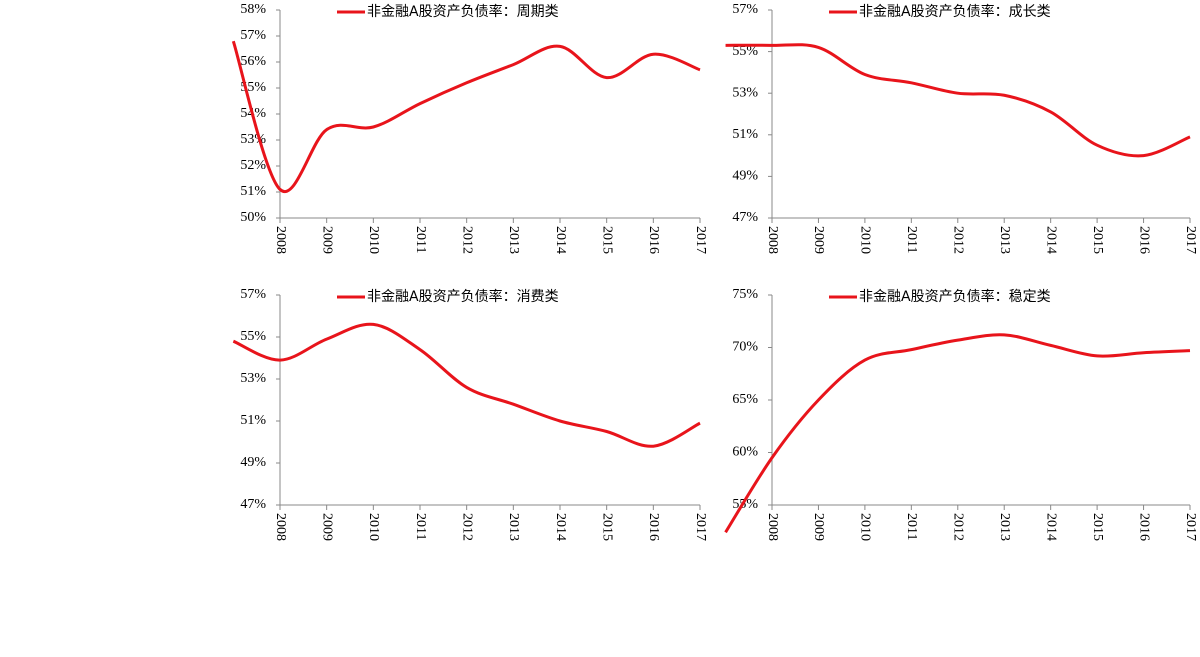  What do you see at coordinates (745, 294) in the screenshot?
I see `y-tick-label: 75%` at bounding box center [745, 294].